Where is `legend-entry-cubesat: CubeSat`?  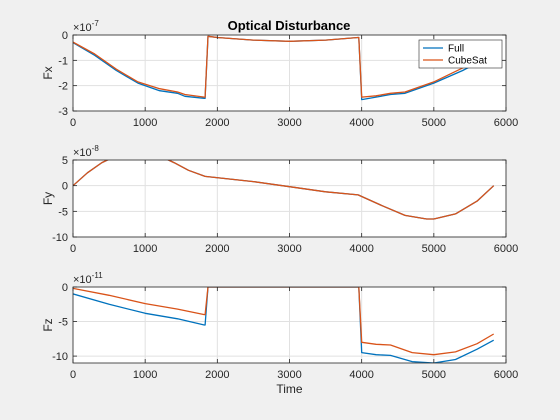
legend-entry-cubesat: CubeSat is located at coordinates (467, 61).